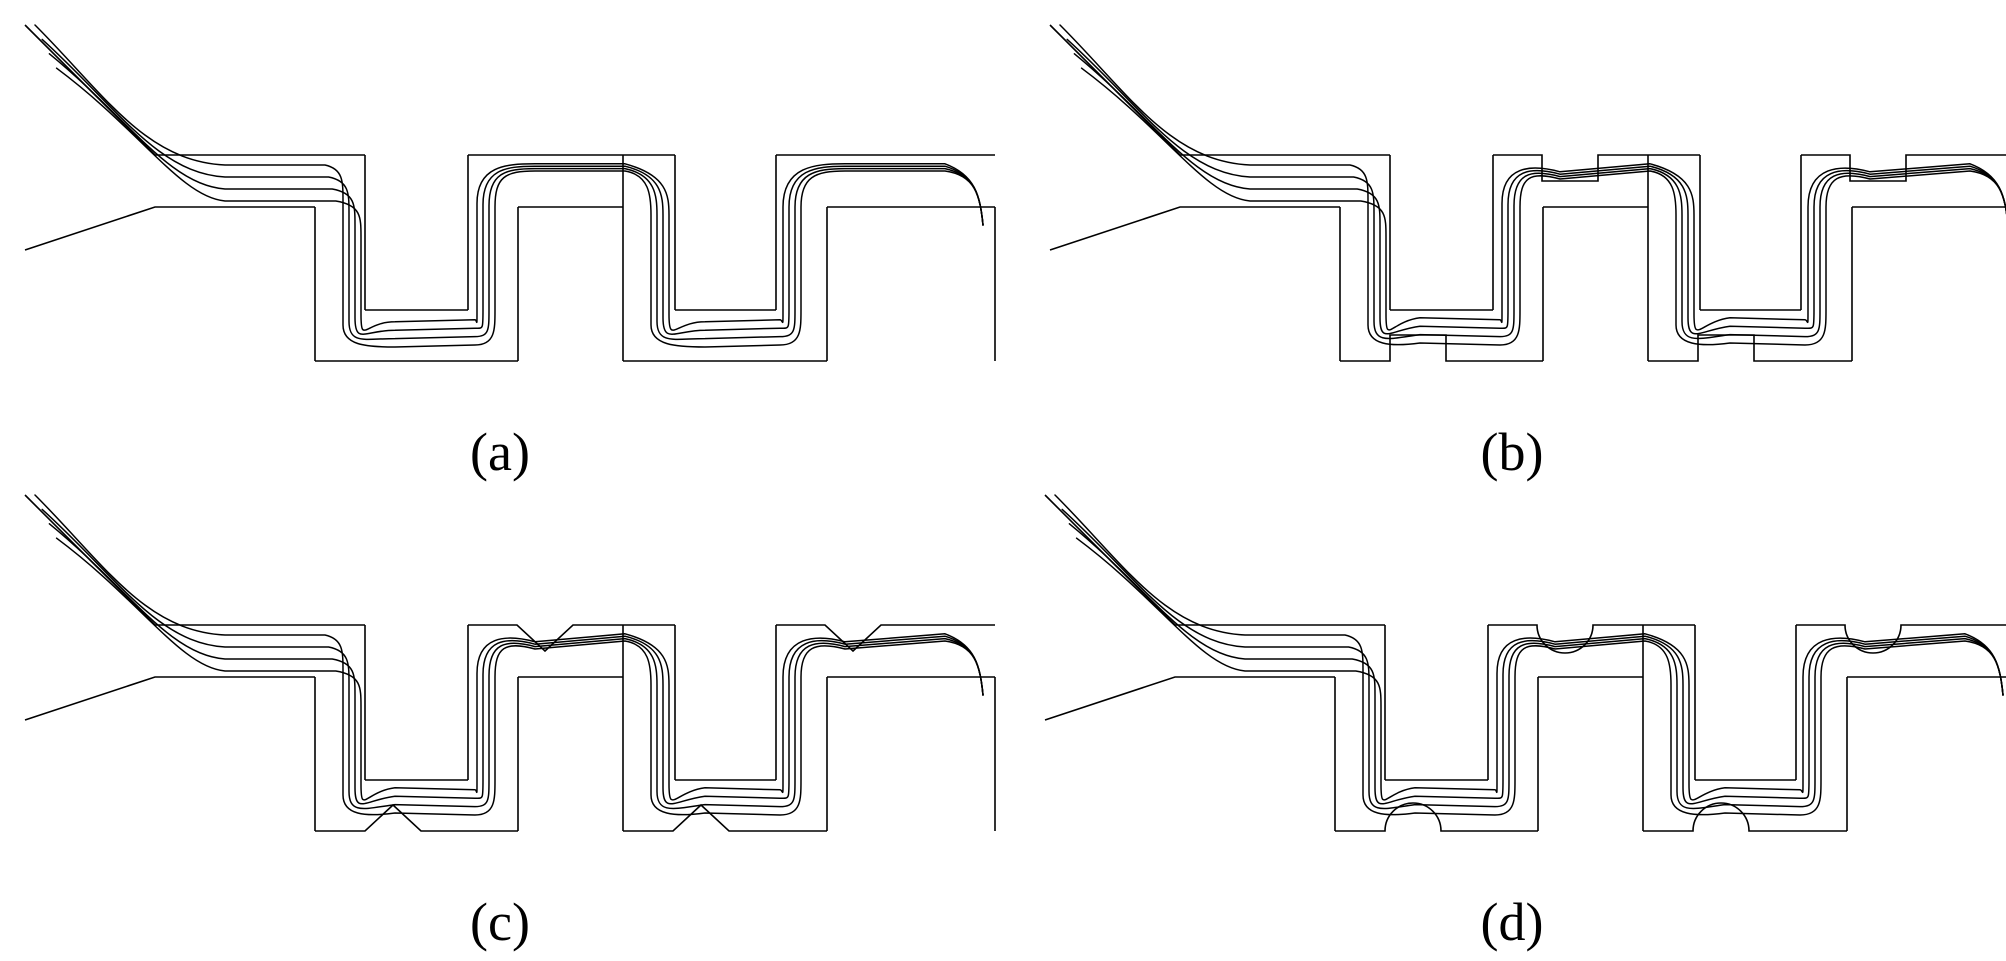 Image resolution: width=2006 pixels, height=961 pixels. Describe the element at coordinates (500, 922) in the screenshot. I see `panel-label-c: (c)` at that location.